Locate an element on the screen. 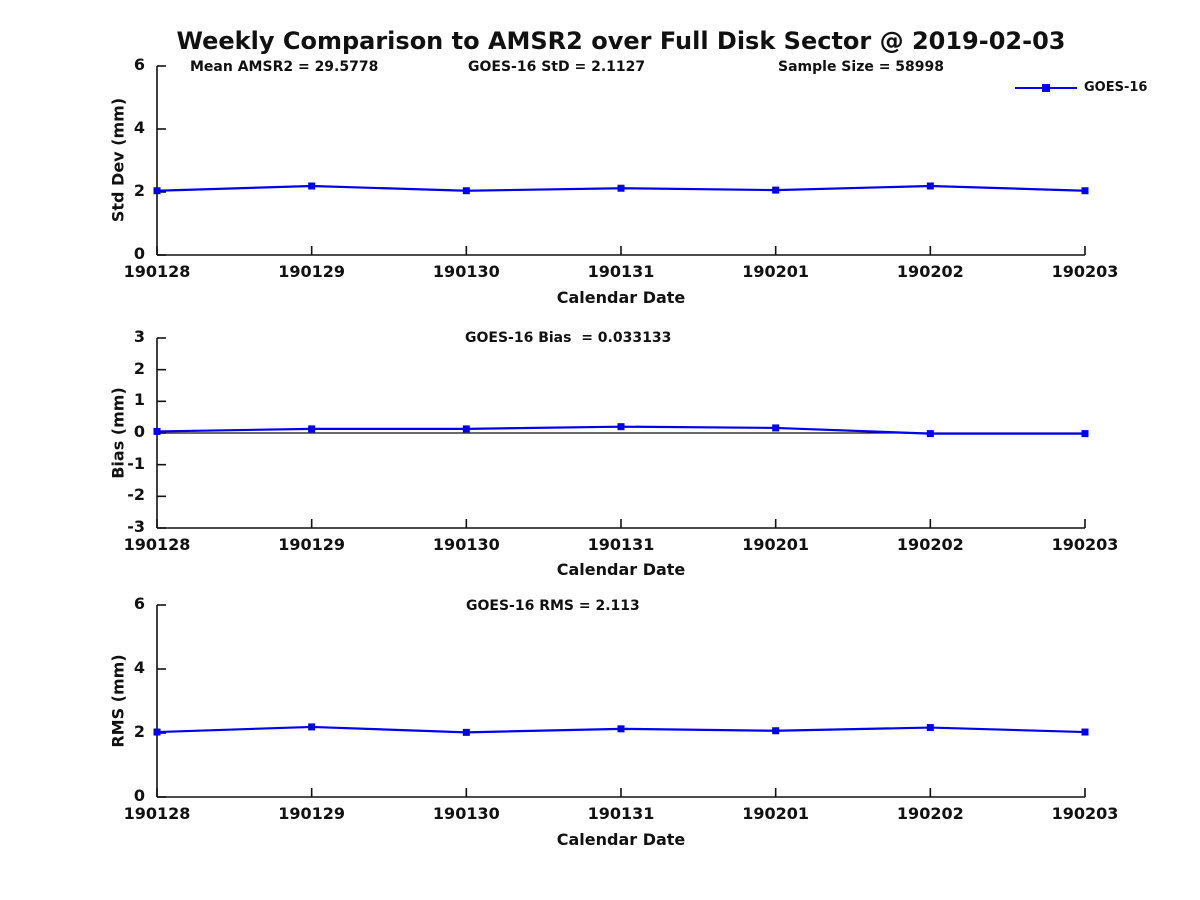  legend-line-marker-icon is located at coordinates (1046, 87).